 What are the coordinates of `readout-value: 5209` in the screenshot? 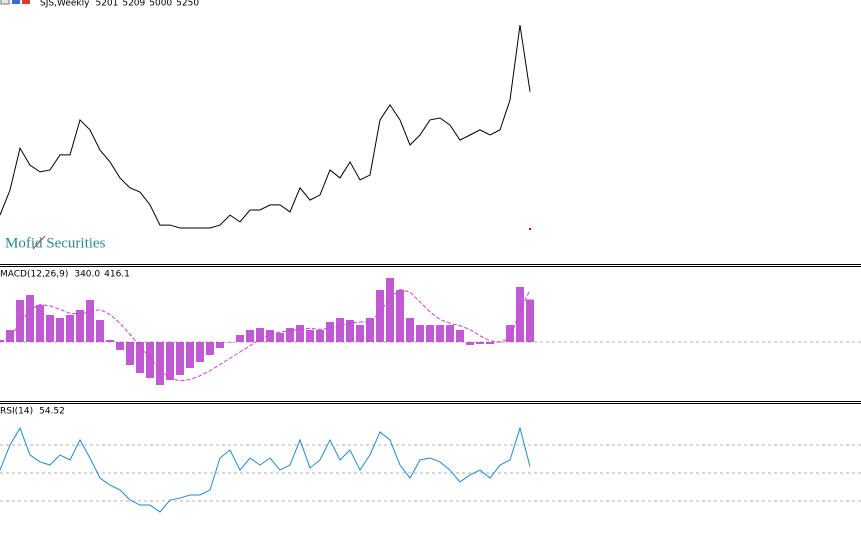 It's located at (133, 4).